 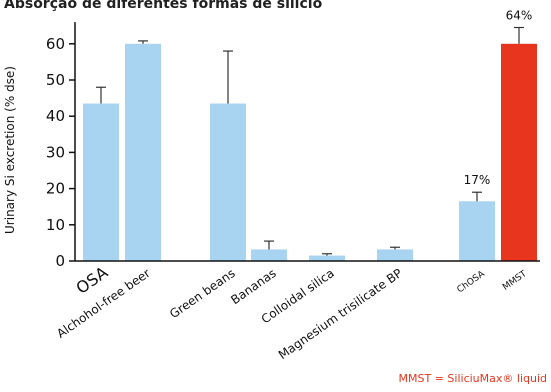 What do you see at coordinates (519, 152) in the screenshot?
I see `bar-mmst` at bounding box center [519, 152].